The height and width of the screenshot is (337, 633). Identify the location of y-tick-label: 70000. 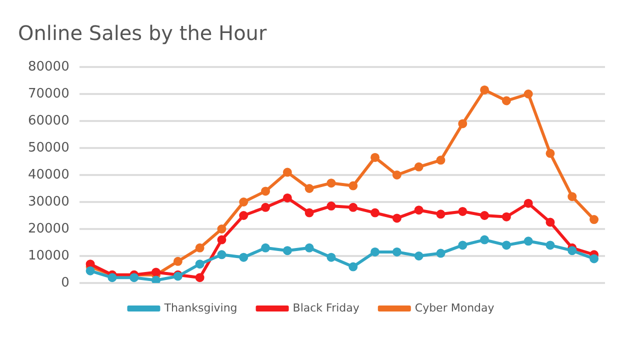
(49, 94).